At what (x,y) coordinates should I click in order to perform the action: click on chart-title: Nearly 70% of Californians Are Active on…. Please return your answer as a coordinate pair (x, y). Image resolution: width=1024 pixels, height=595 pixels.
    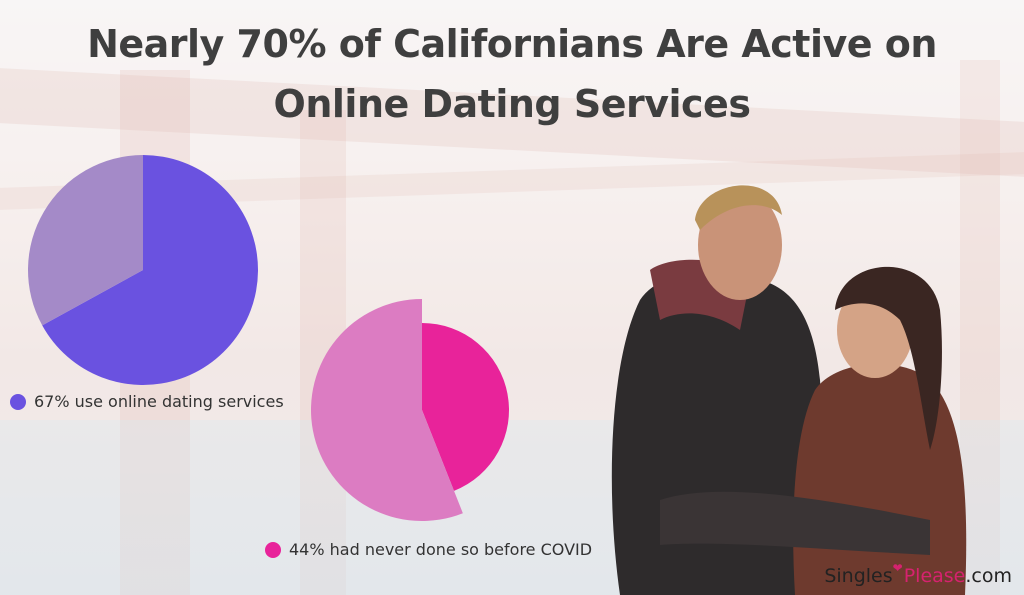
    Looking at the image, I should click on (512, 74).